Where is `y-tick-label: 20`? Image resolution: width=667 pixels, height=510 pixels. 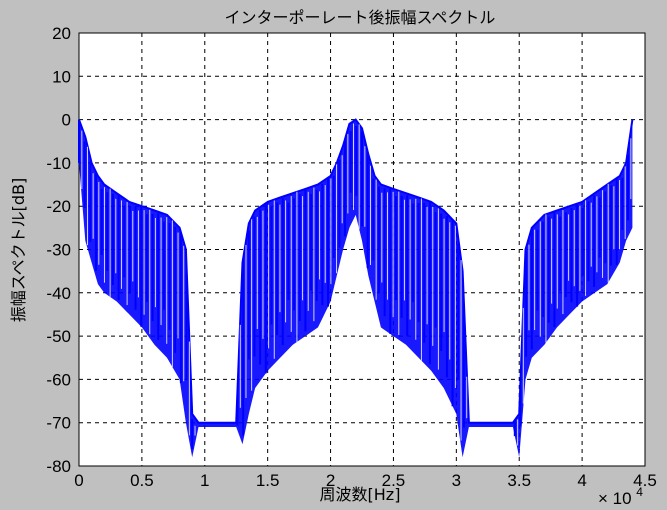
y-tick-label: 20 is located at coordinates (61, 33).